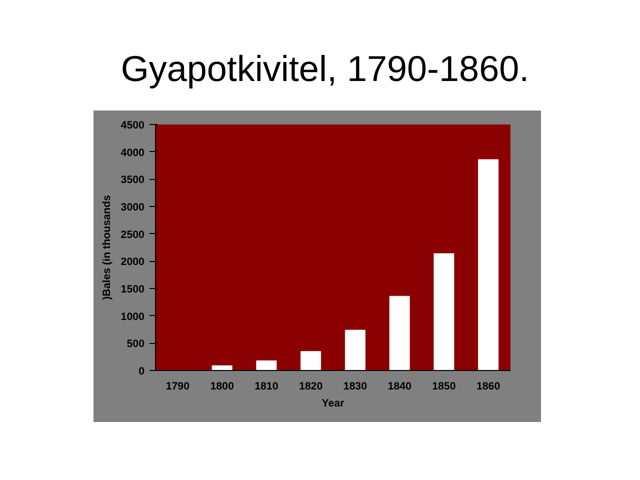  Describe the element at coordinates (132, 152) in the screenshot. I see `y-tick-label: 4000` at that location.